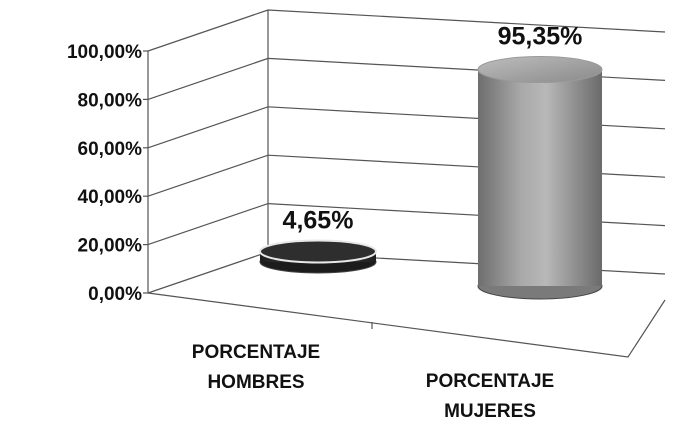  Describe the element at coordinates (115, 294) in the screenshot. I see `y-tick-label: 0,00%` at that location.